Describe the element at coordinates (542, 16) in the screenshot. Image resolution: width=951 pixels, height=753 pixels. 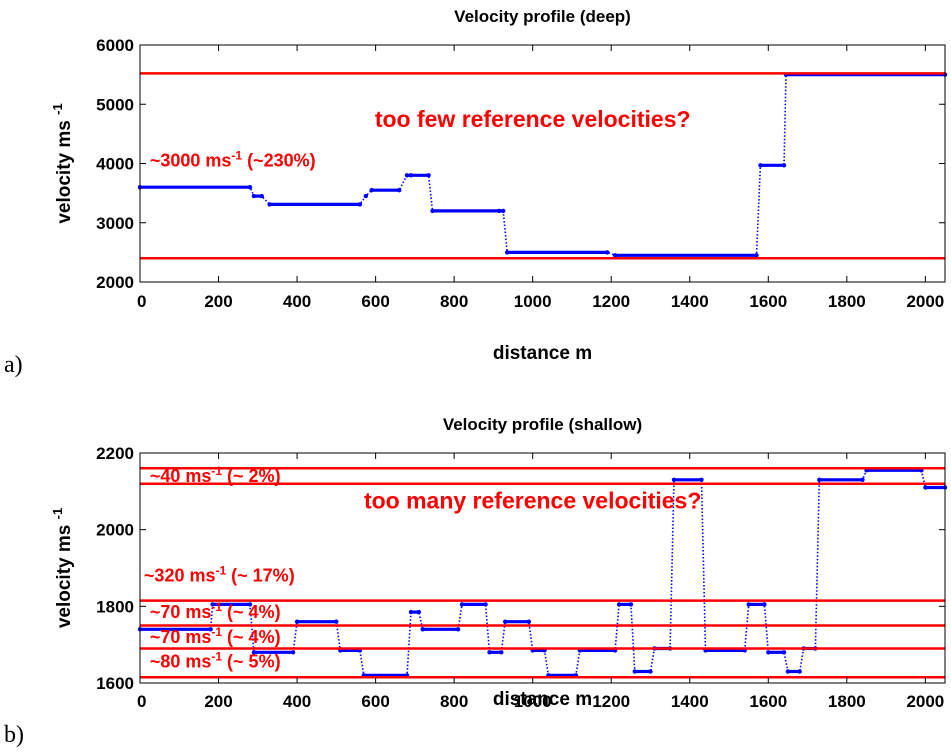
I see `chart-title: Velocity profile (deep)` at that location.